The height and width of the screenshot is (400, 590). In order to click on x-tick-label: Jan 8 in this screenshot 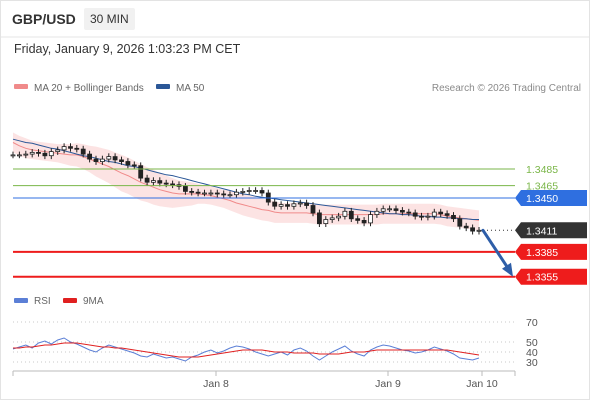, I will do `click(216, 384)`.